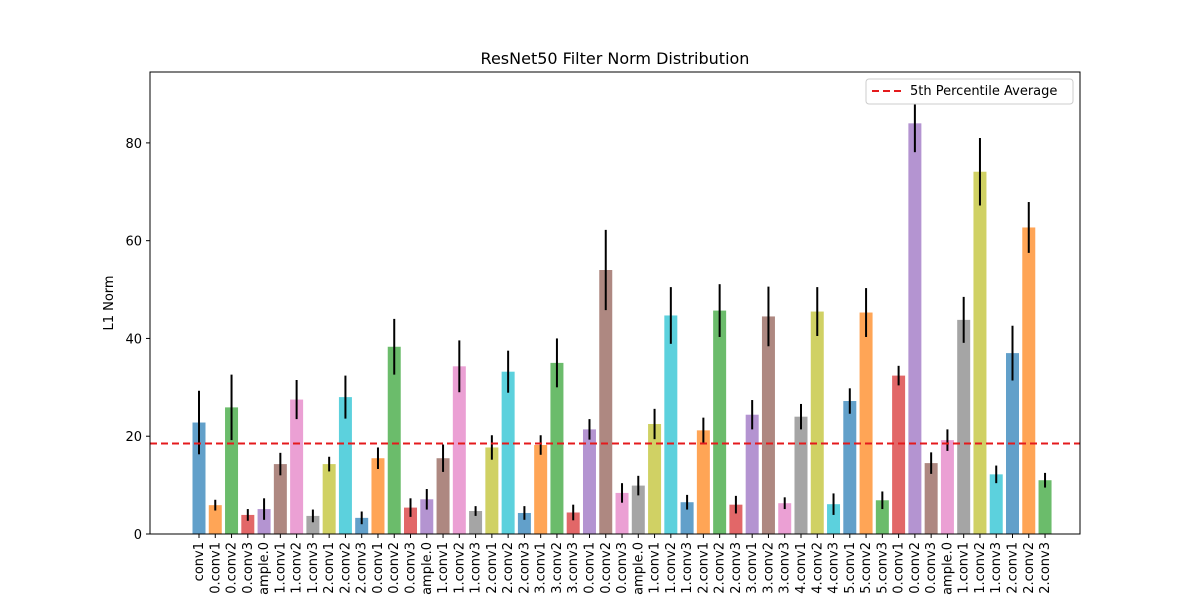  What do you see at coordinates (199, 561) in the screenshot?
I see `x-tick-label: conv1` at bounding box center [199, 561].